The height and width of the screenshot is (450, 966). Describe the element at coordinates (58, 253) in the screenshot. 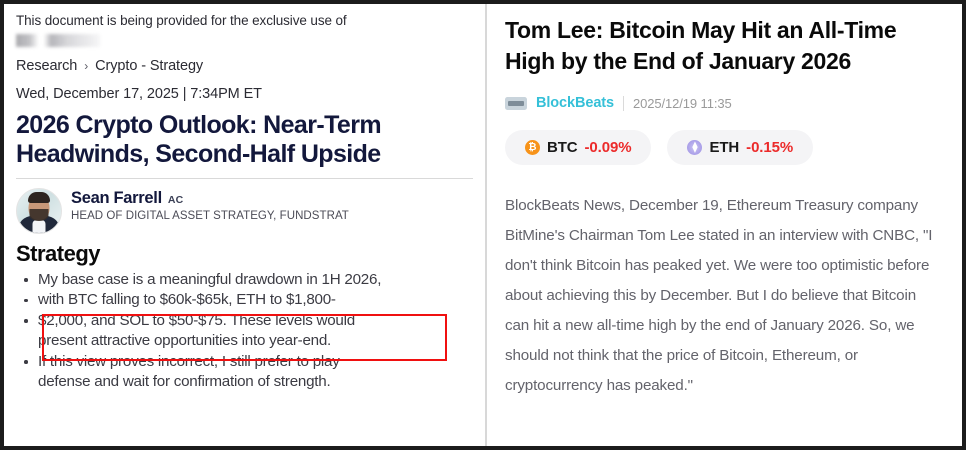

I see `section-heading-strategy: Strategy` at that location.